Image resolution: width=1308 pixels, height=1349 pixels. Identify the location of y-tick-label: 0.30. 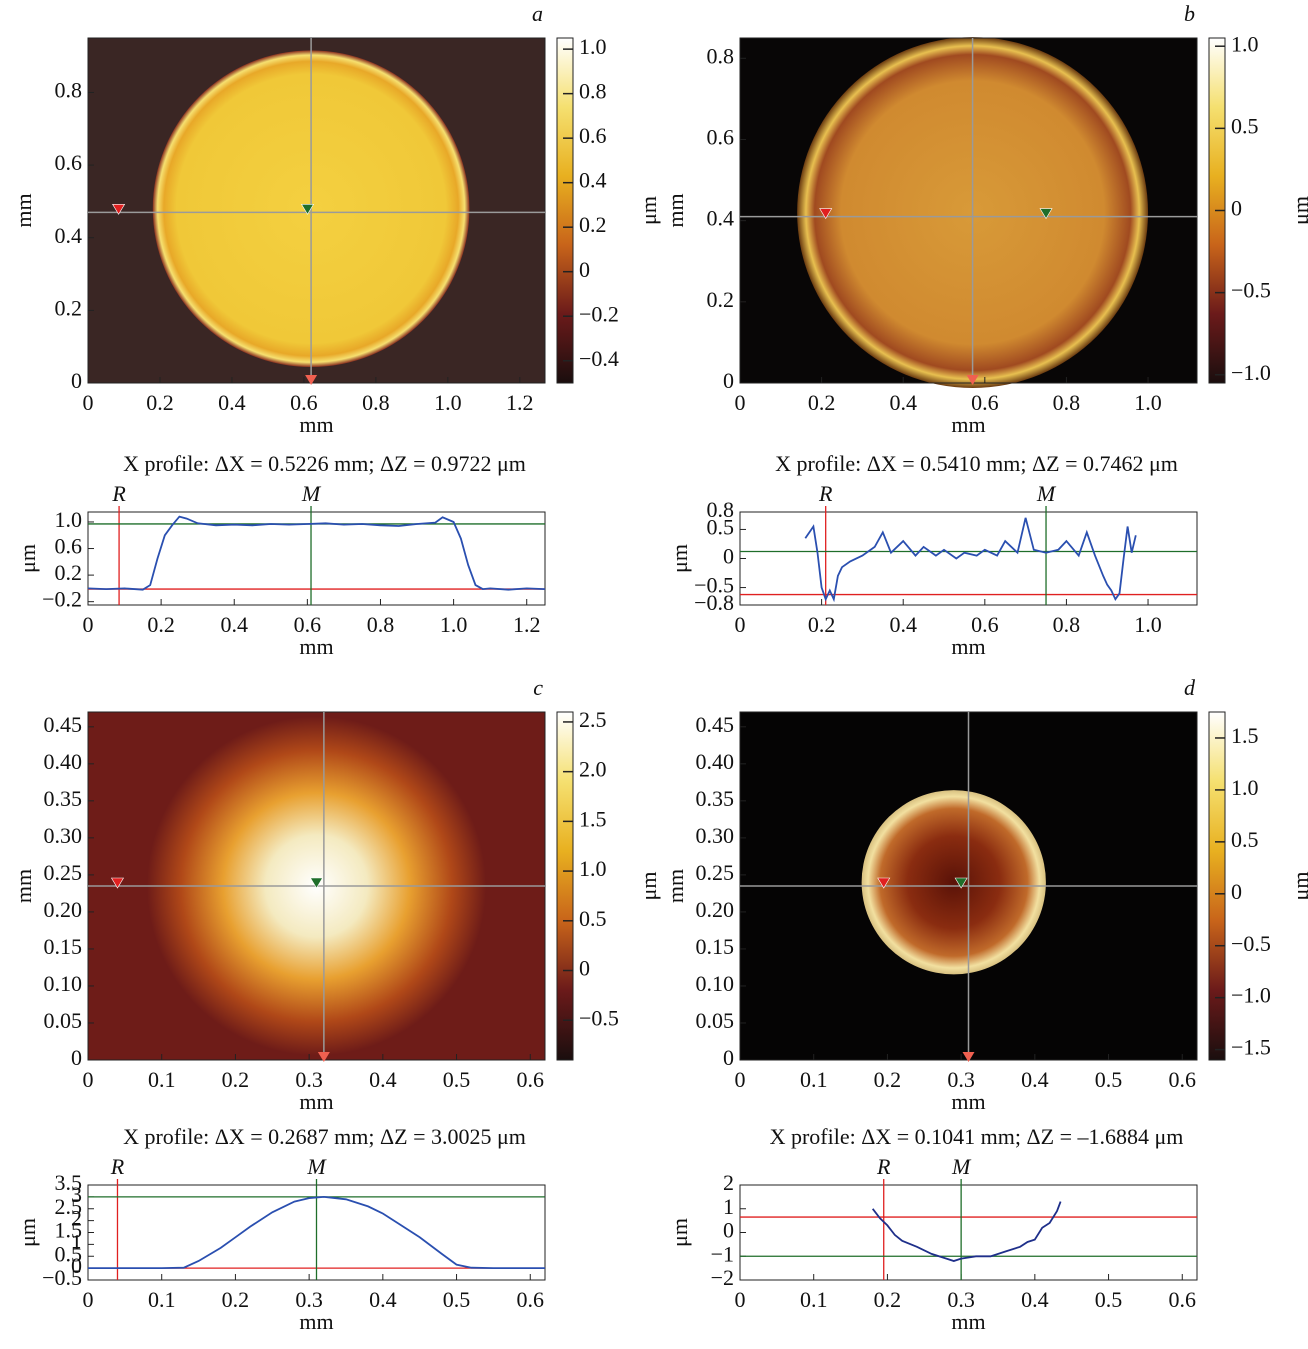
(63, 835).